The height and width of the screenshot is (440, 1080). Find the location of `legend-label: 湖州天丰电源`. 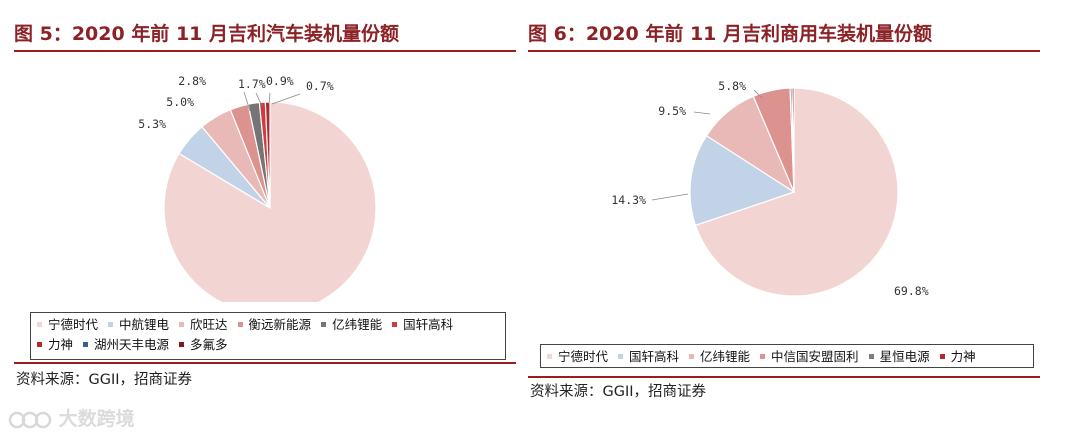

legend-label: 湖州天丰电源 is located at coordinates (132, 344).